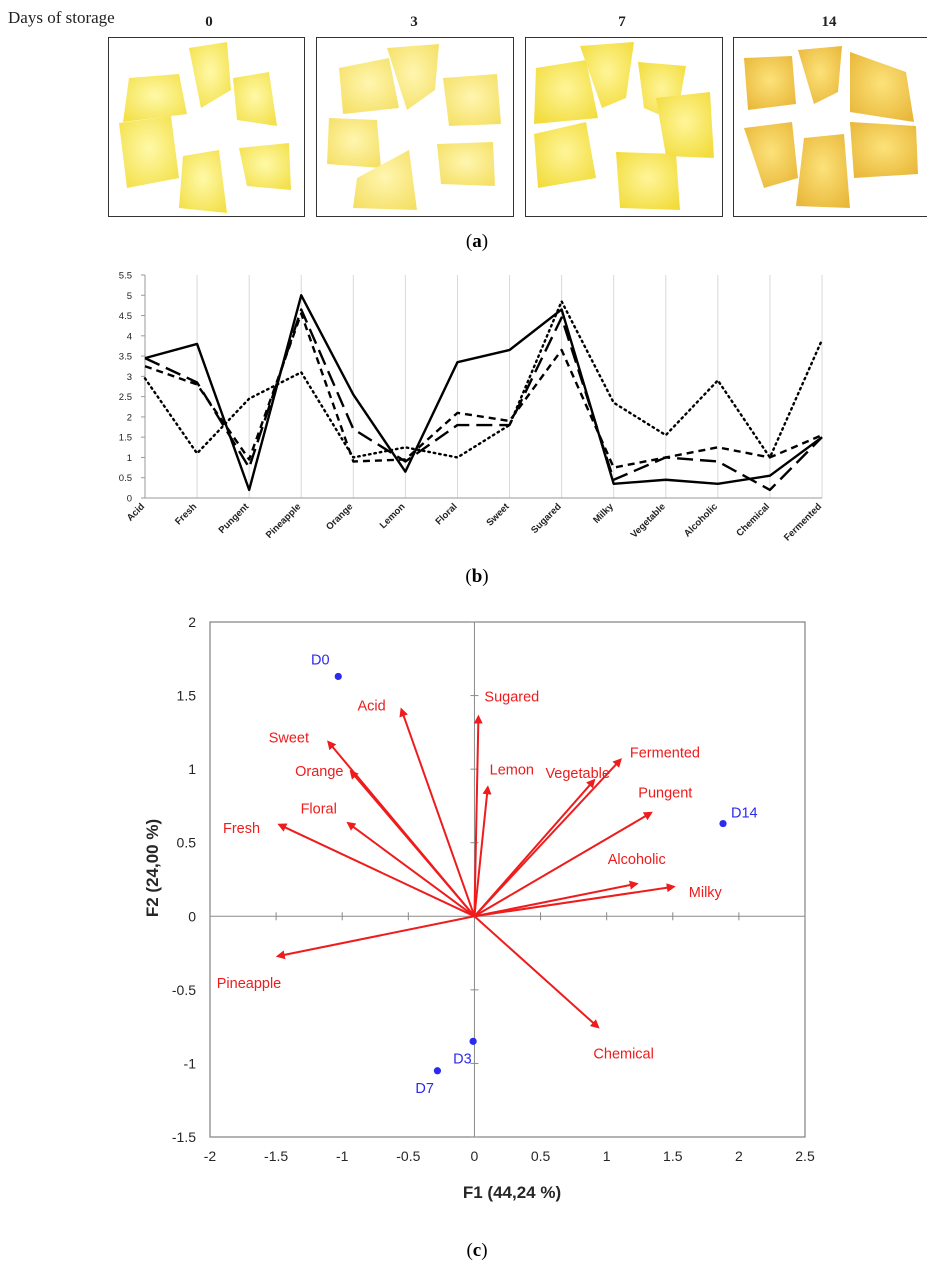  I want to click on x-tick-label: 2.5, so click(805, 1156).